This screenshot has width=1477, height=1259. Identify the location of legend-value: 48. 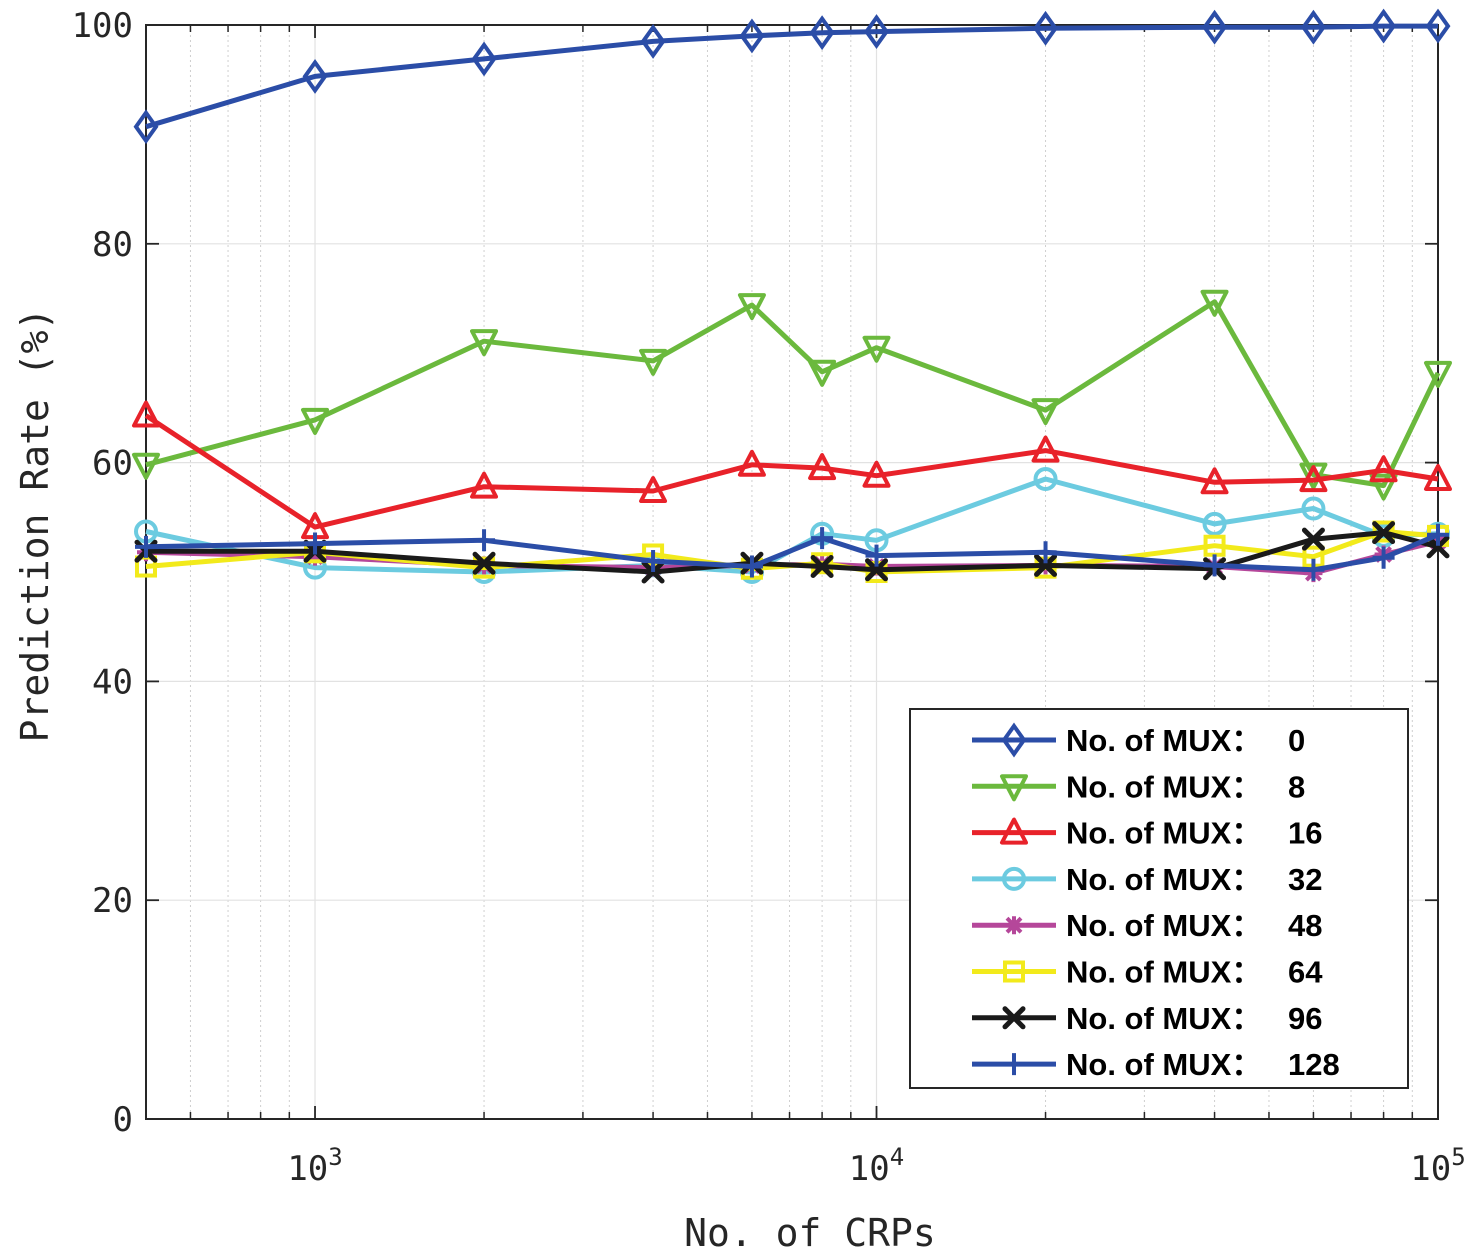
(1305, 925).